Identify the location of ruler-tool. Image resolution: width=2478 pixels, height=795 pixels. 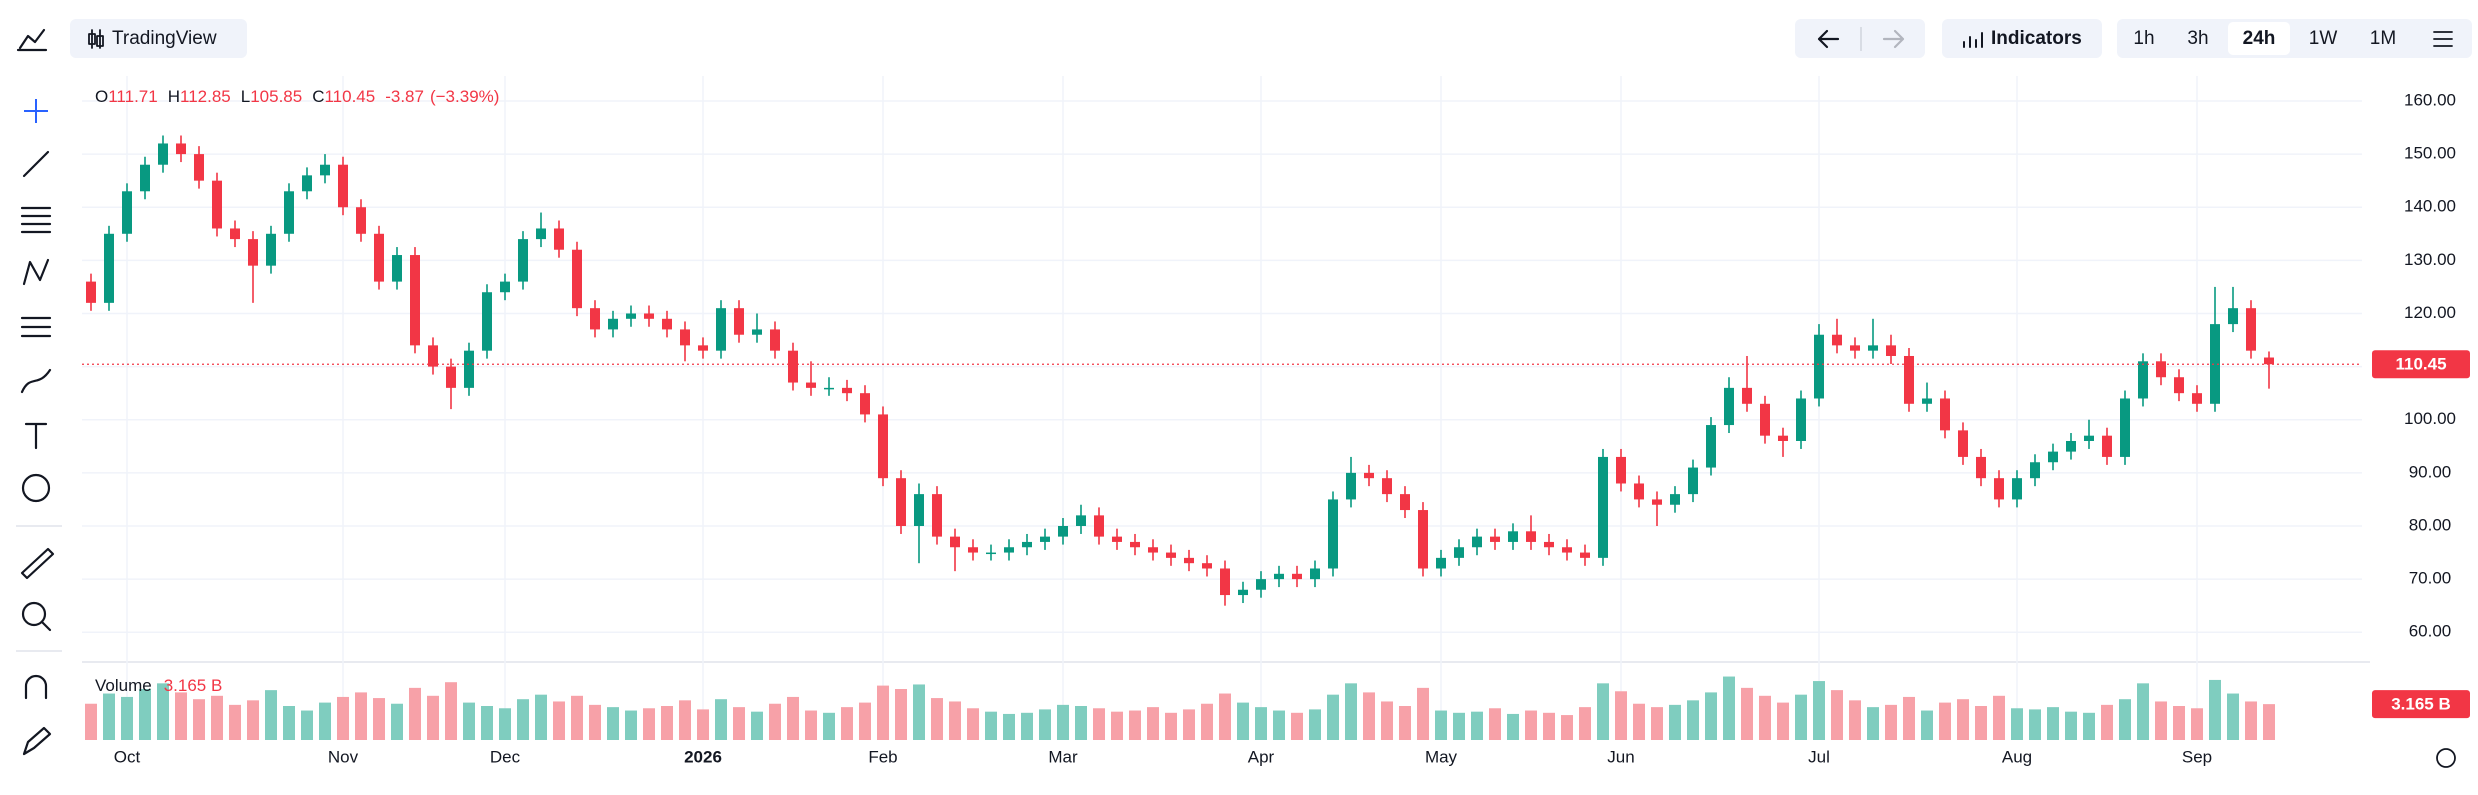
(37, 563).